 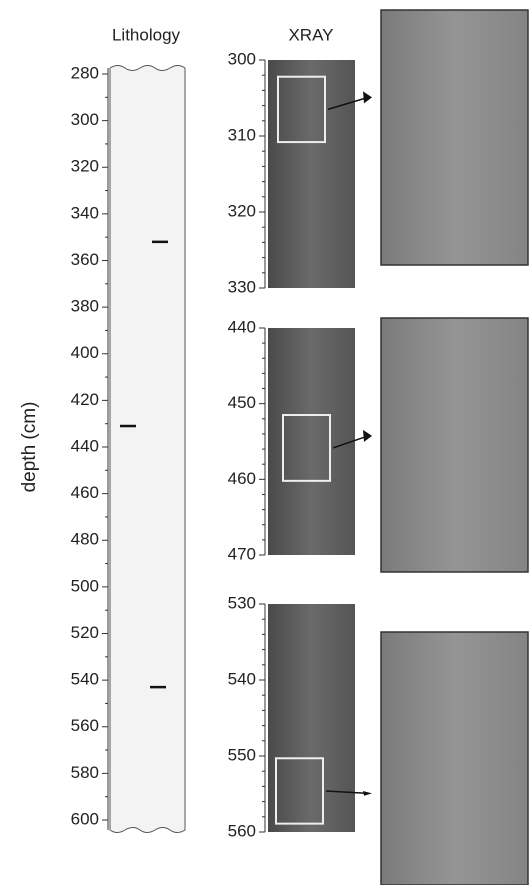 I want to click on y-tick-label: 530, so click(x=242, y=602).